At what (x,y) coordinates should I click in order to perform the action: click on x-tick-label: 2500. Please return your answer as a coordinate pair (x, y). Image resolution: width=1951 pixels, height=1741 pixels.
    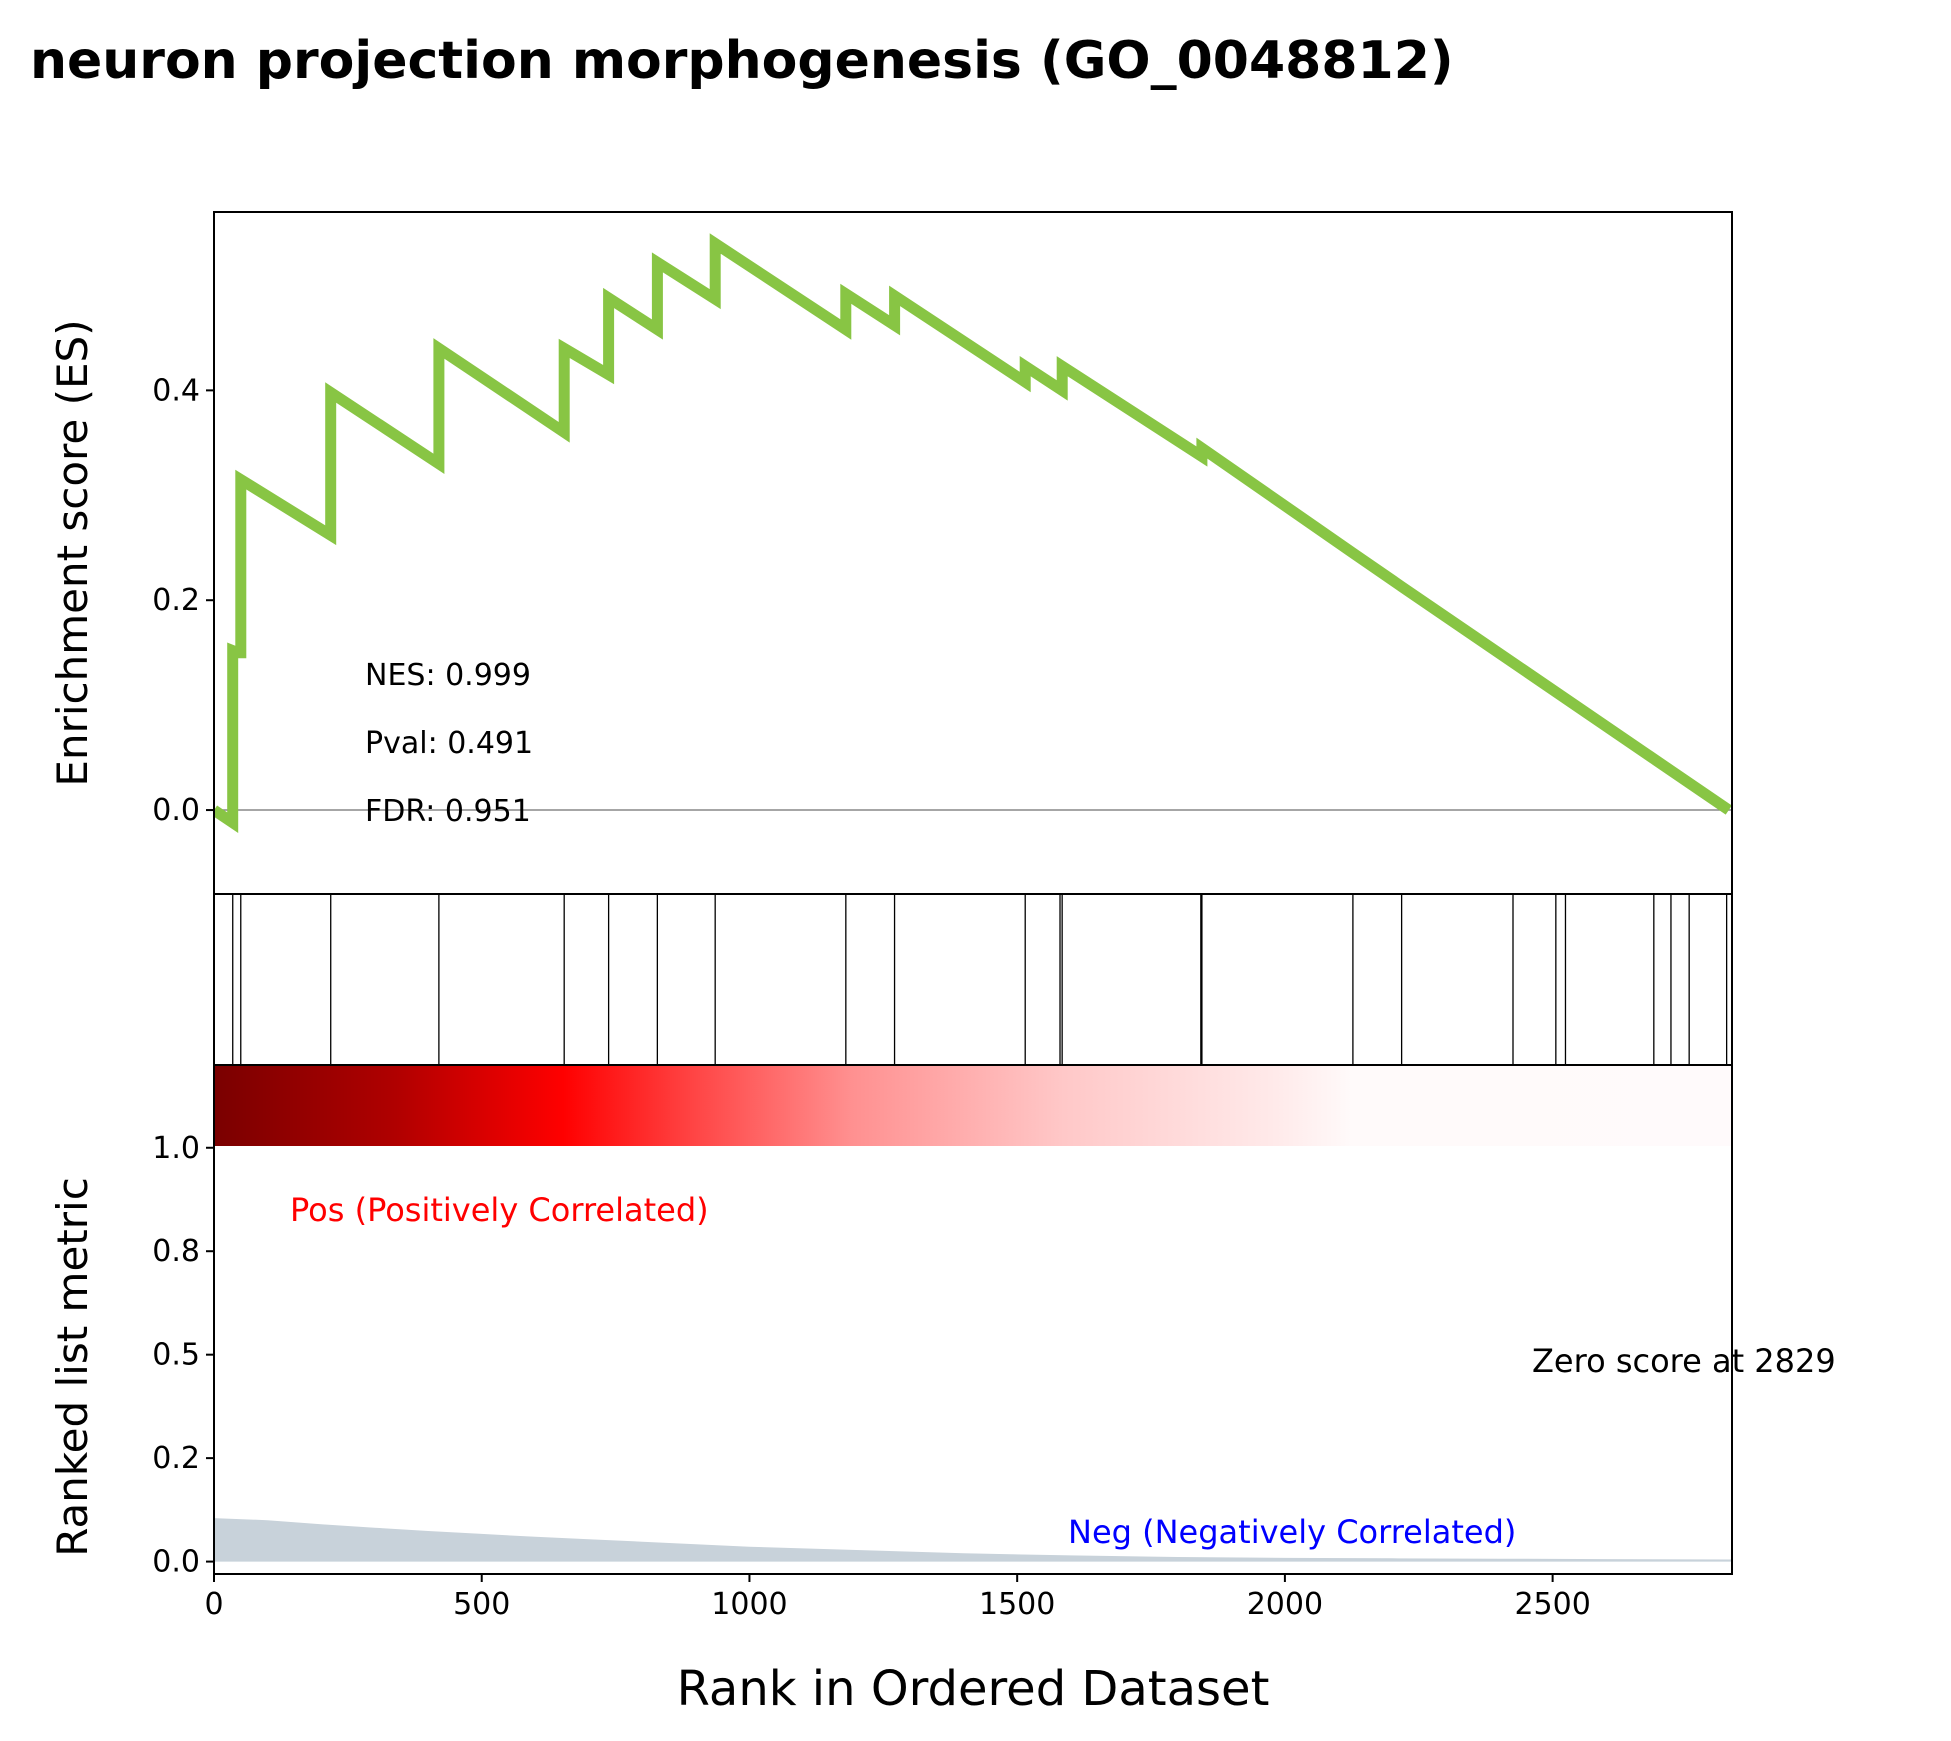
    Looking at the image, I should click on (1552, 1604).